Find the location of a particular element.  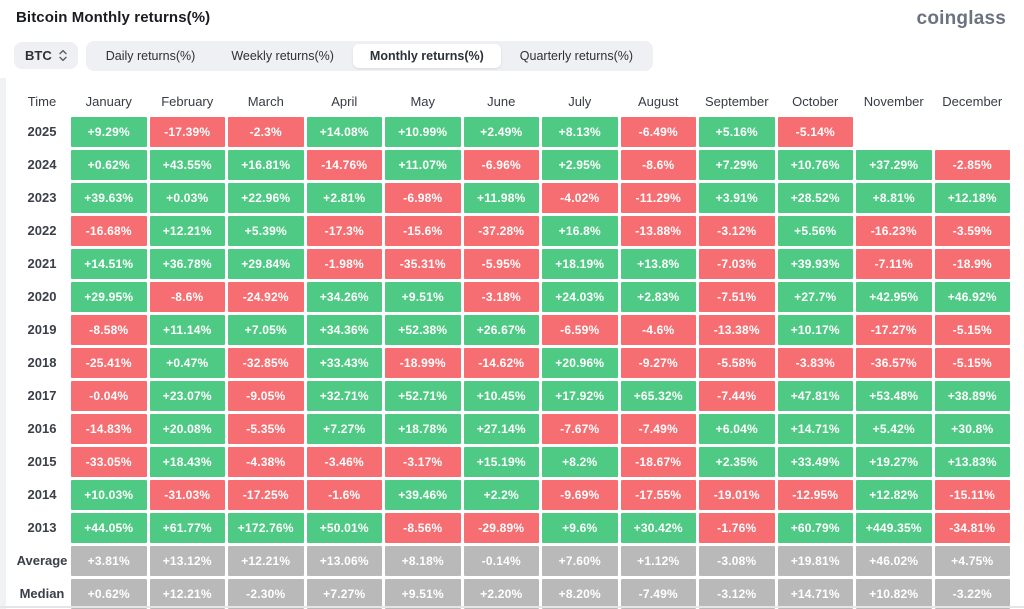

return-cell: -17.25% is located at coordinates (266, 494).